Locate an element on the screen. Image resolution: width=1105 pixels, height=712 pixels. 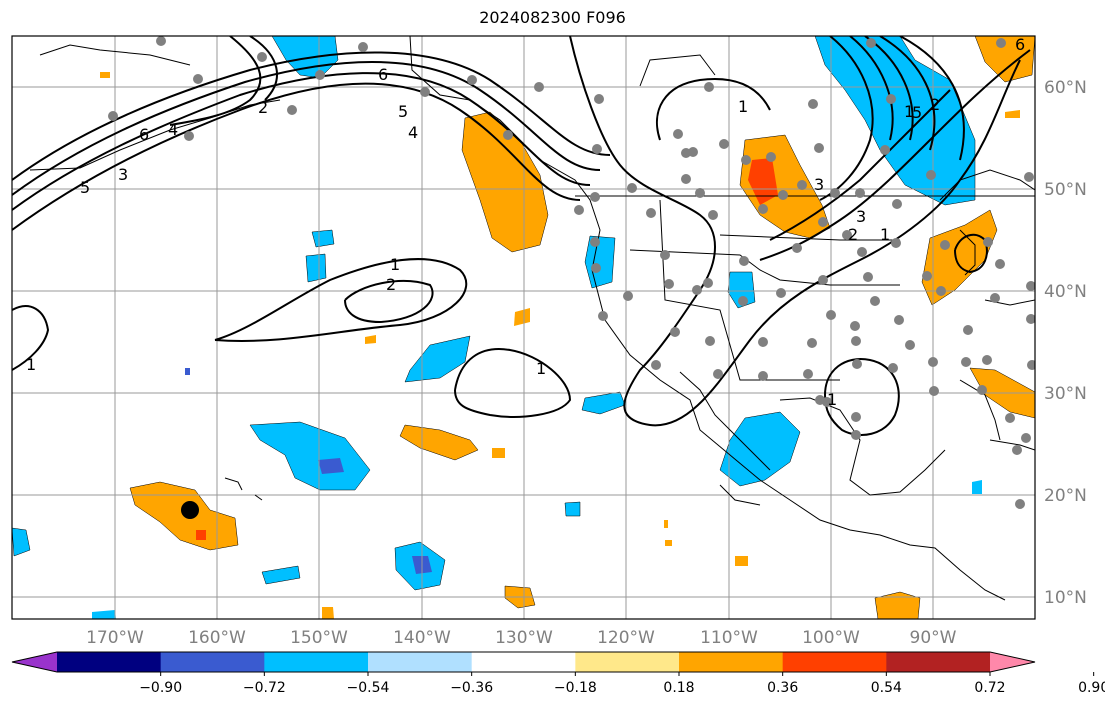
lat-tick-label: 20°N is located at coordinates (1065, 496).